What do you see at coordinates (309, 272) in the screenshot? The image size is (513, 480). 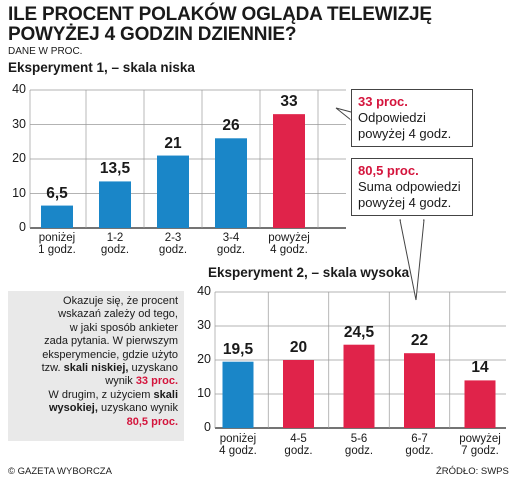 I see `chart2-title: Eksperyment 2, – skala wysoka` at bounding box center [309, 272].